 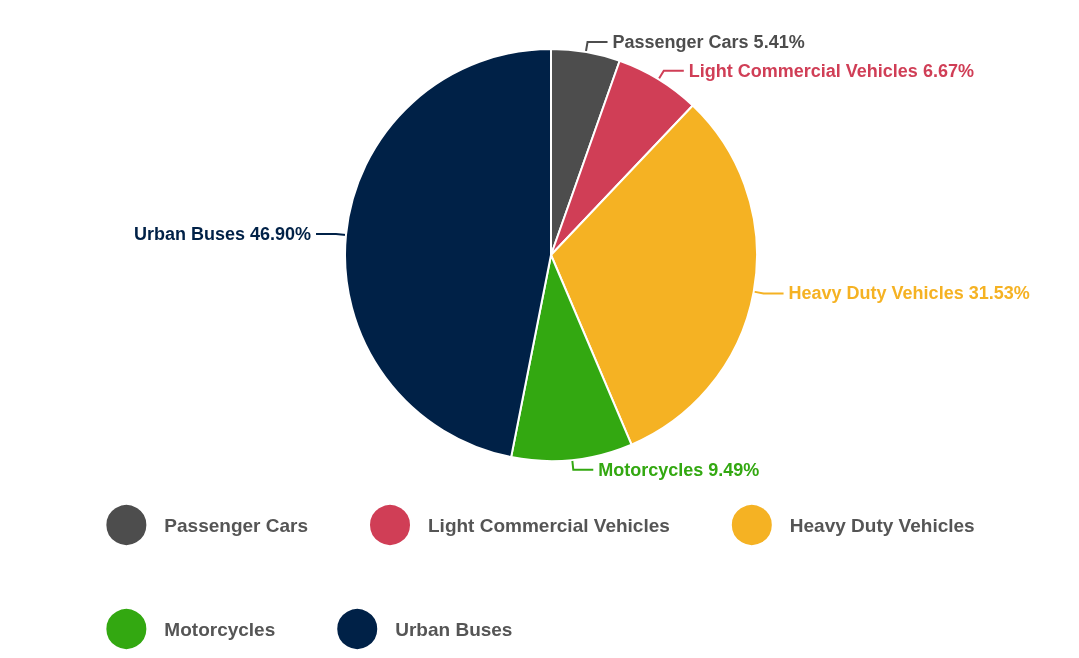 What do you see at coordinates (549, 525) in the screenshot?
I see `legend-label: Light Commercial Vehicles` at bounding box center [549, 525].